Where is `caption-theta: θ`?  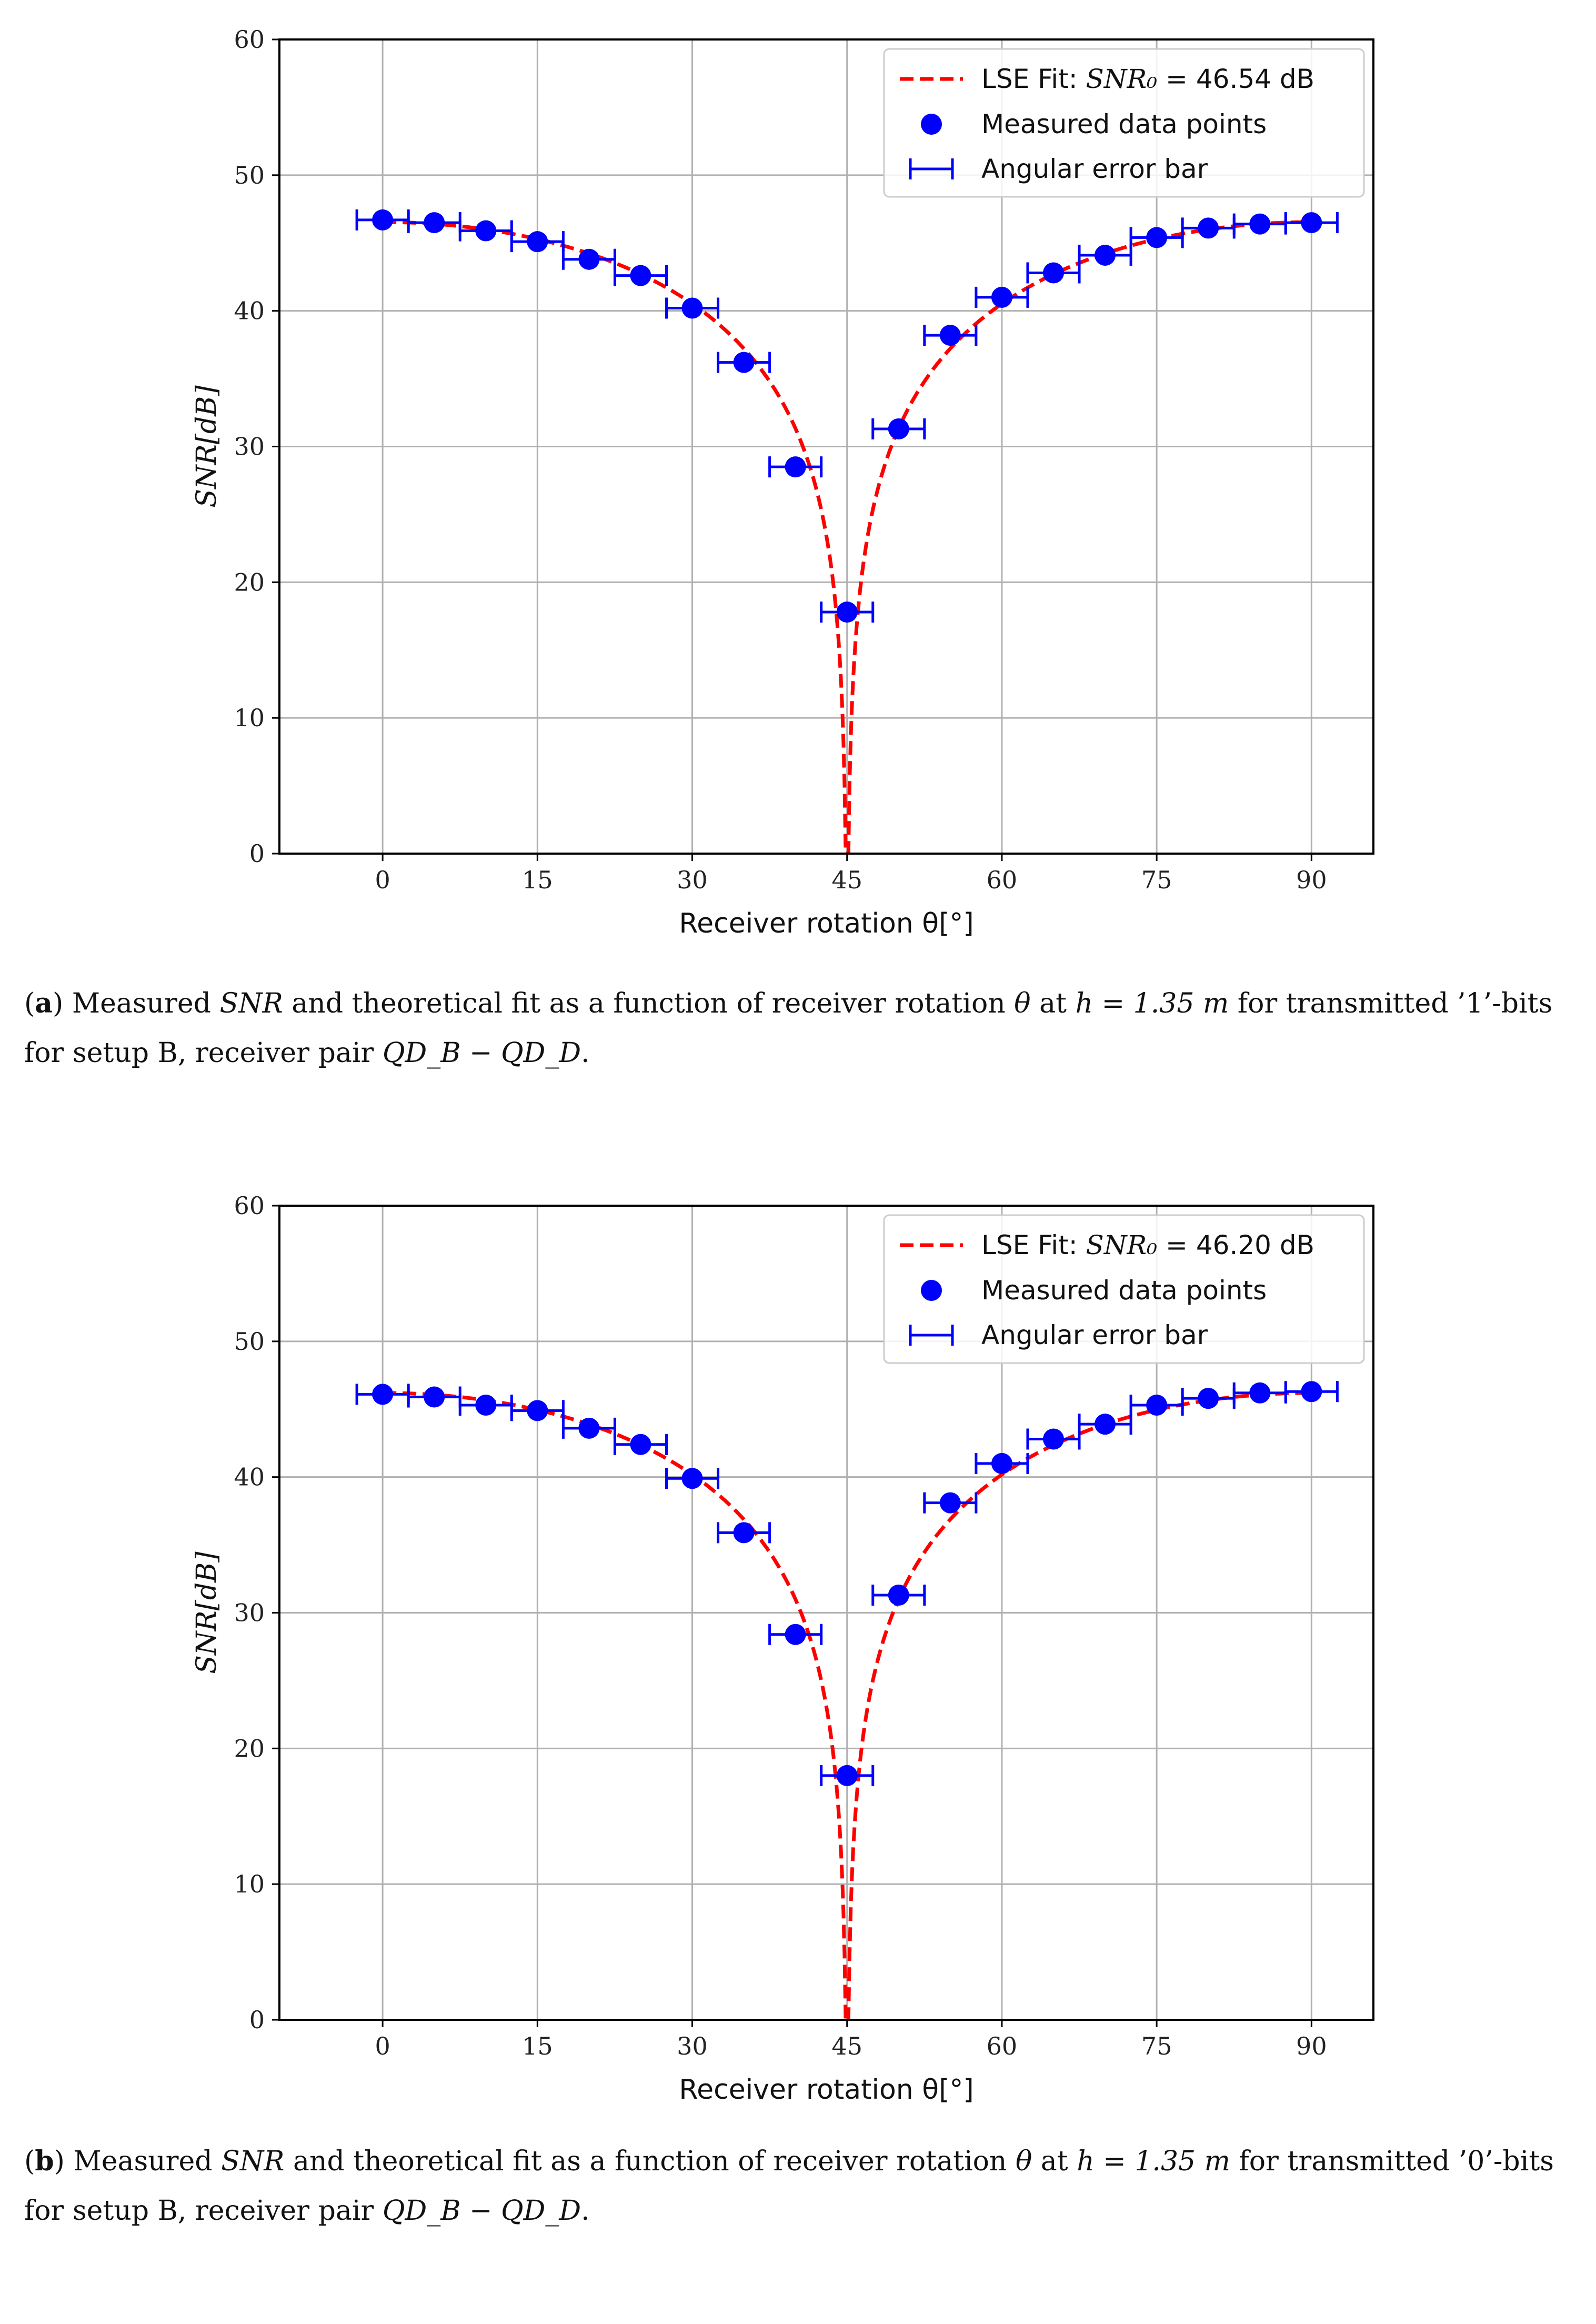 caption-theta: θ is located at coordinates (1023, 1003).